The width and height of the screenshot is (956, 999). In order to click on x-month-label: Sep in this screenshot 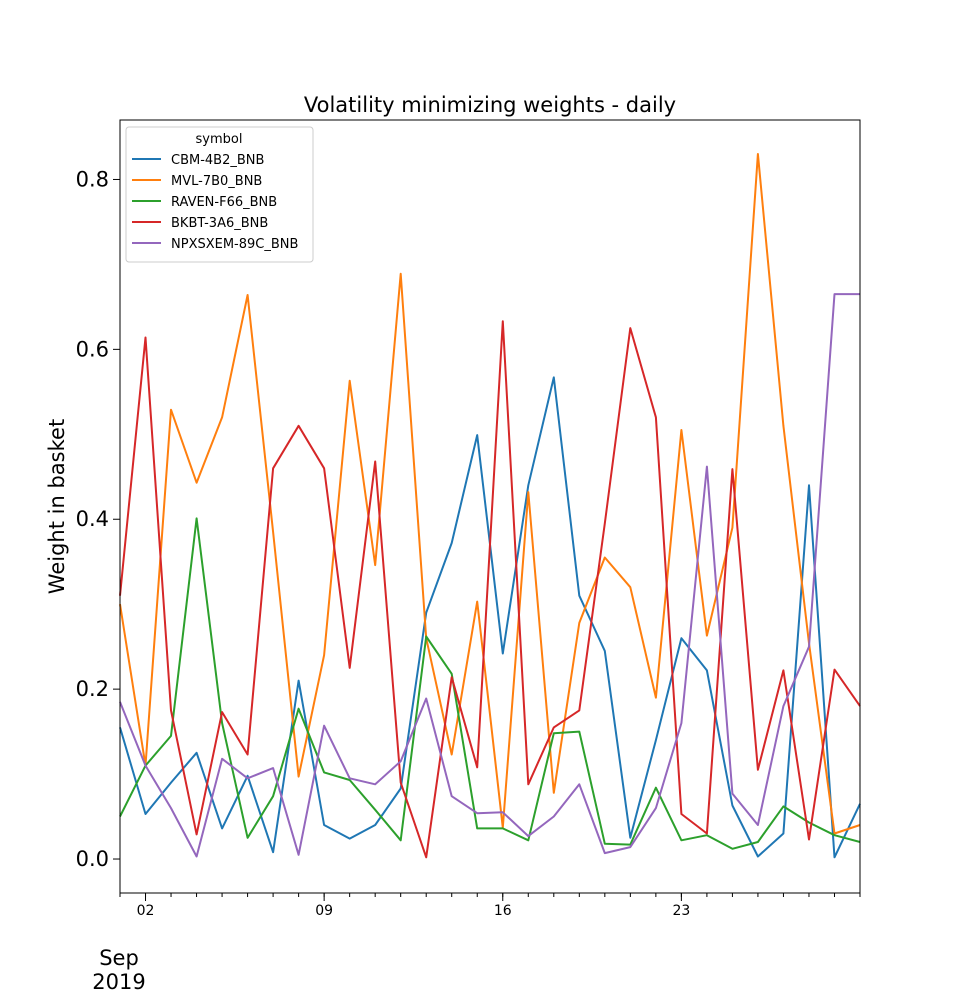, I will do `click(119, 958)`.